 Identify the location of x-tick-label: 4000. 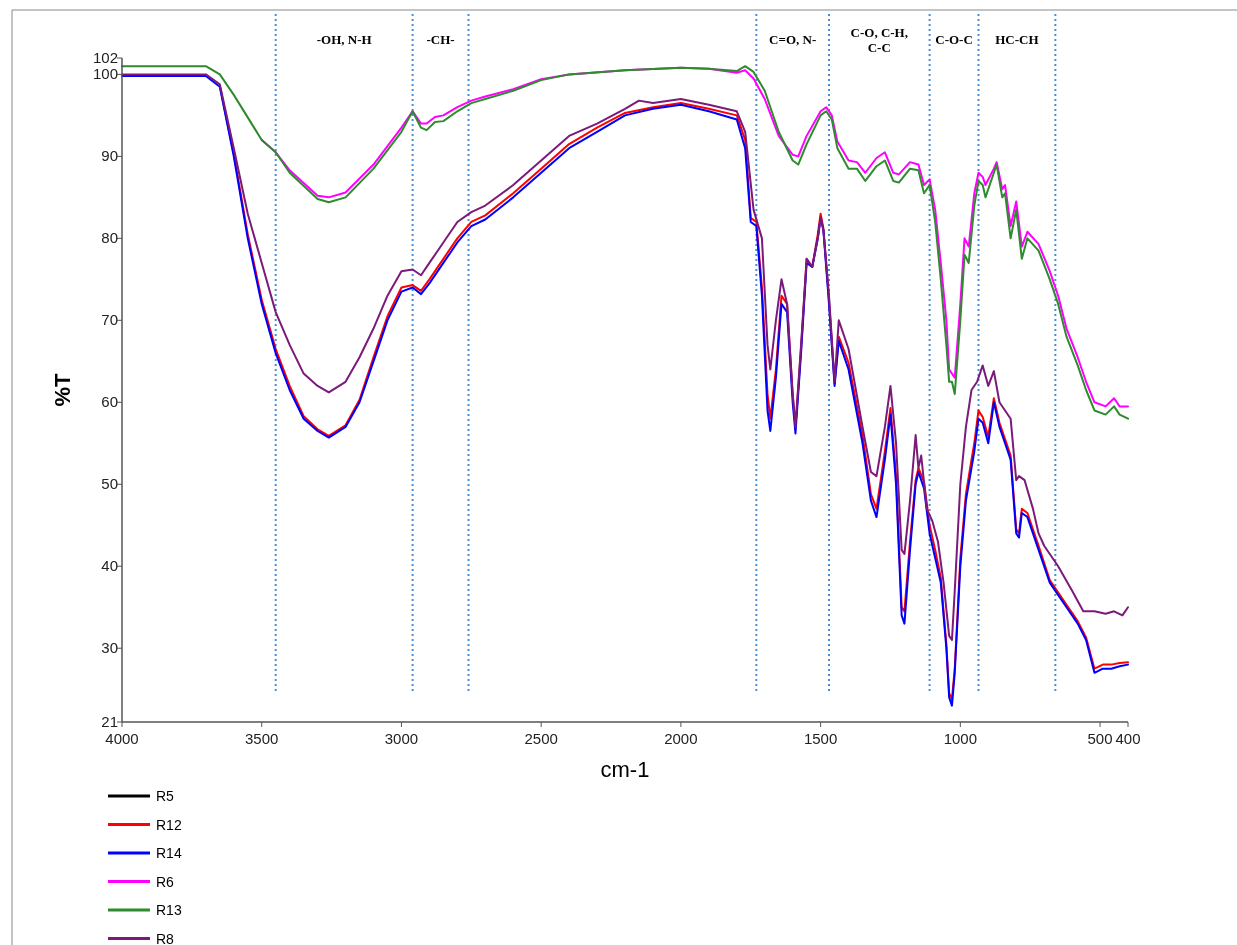
(122, 738).